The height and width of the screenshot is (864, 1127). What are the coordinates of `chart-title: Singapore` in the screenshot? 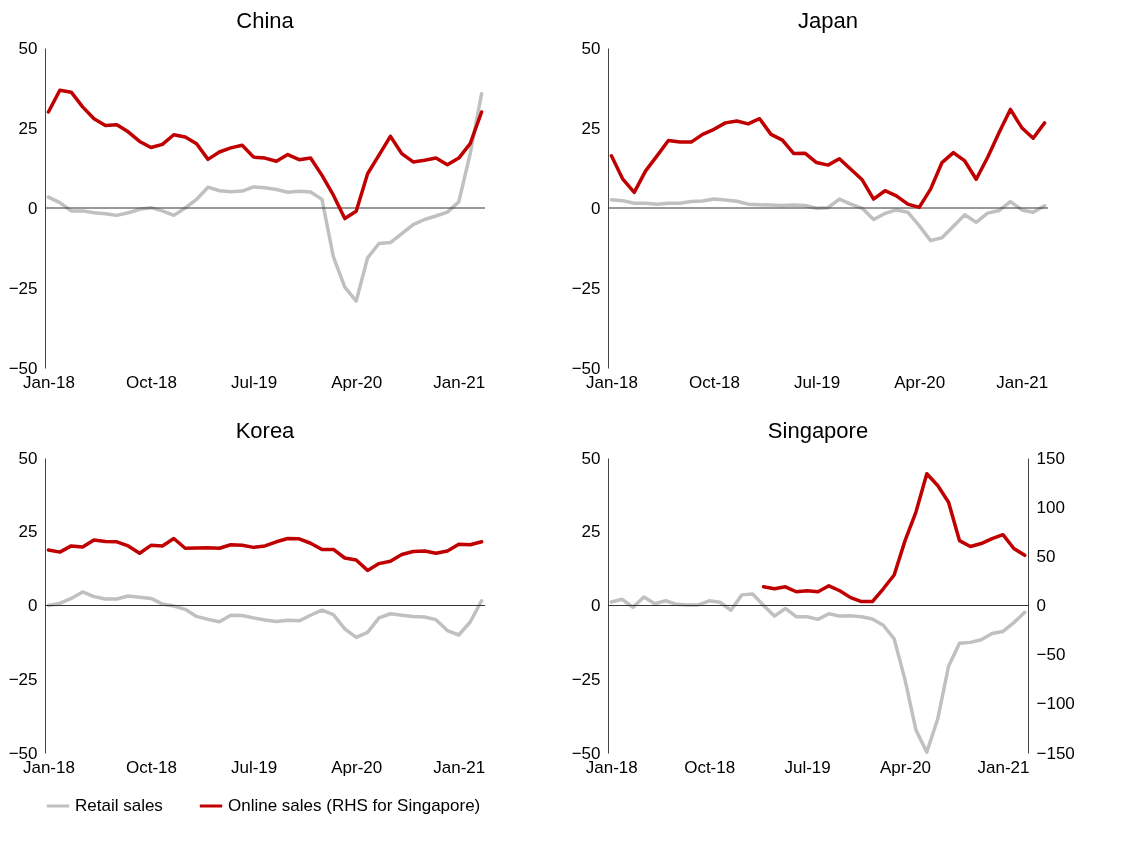 It's located at (818, 430).